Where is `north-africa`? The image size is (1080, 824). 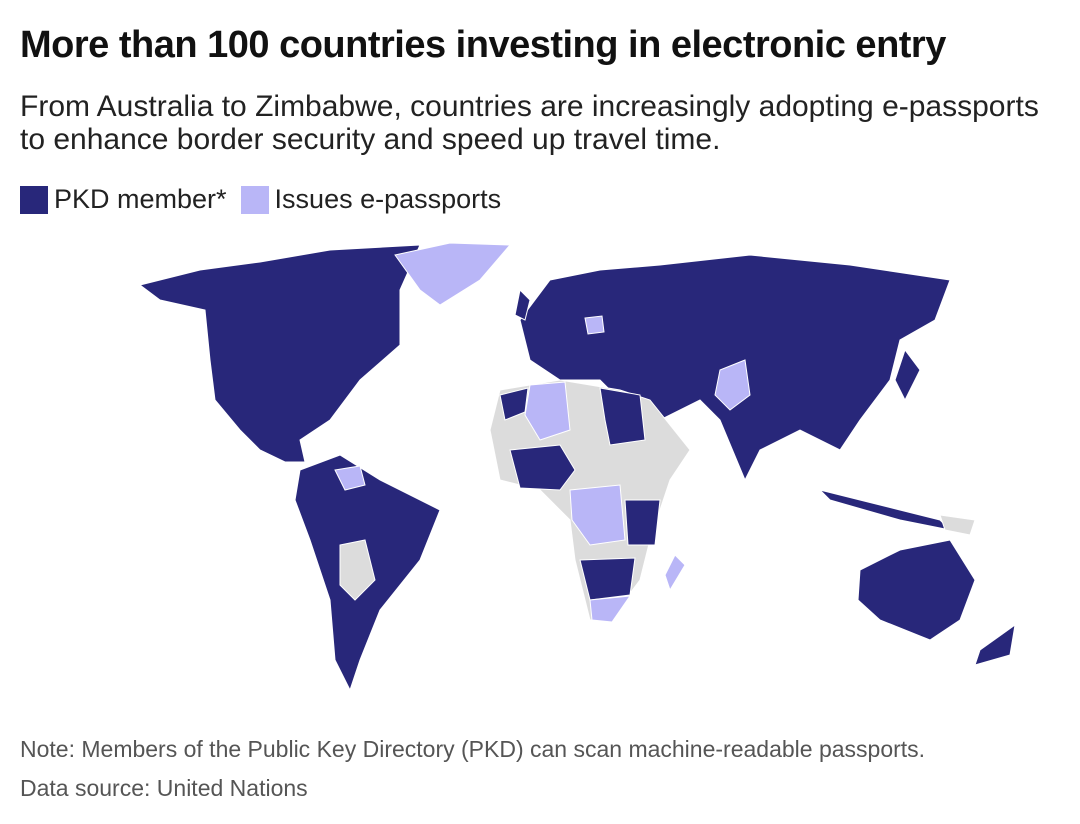
north-africa is located at coordinates (622, 416).